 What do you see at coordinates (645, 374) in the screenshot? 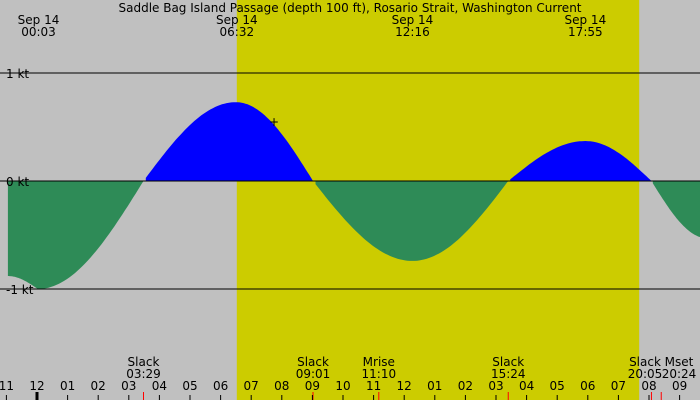
I see `event-time-4: 20:05` at bounding box center [645, 374].